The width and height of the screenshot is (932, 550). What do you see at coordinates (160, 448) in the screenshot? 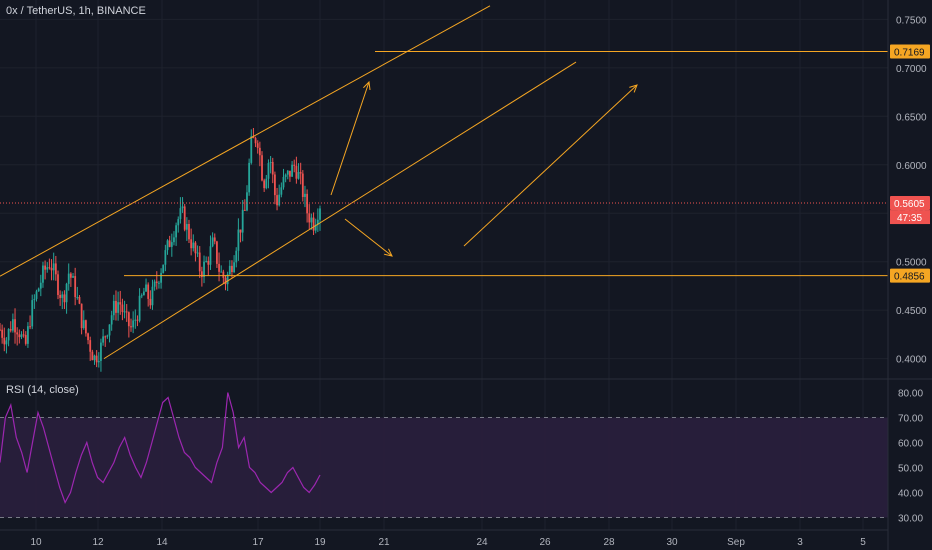
I see `rsi-series` at bounding box center [160, 448].